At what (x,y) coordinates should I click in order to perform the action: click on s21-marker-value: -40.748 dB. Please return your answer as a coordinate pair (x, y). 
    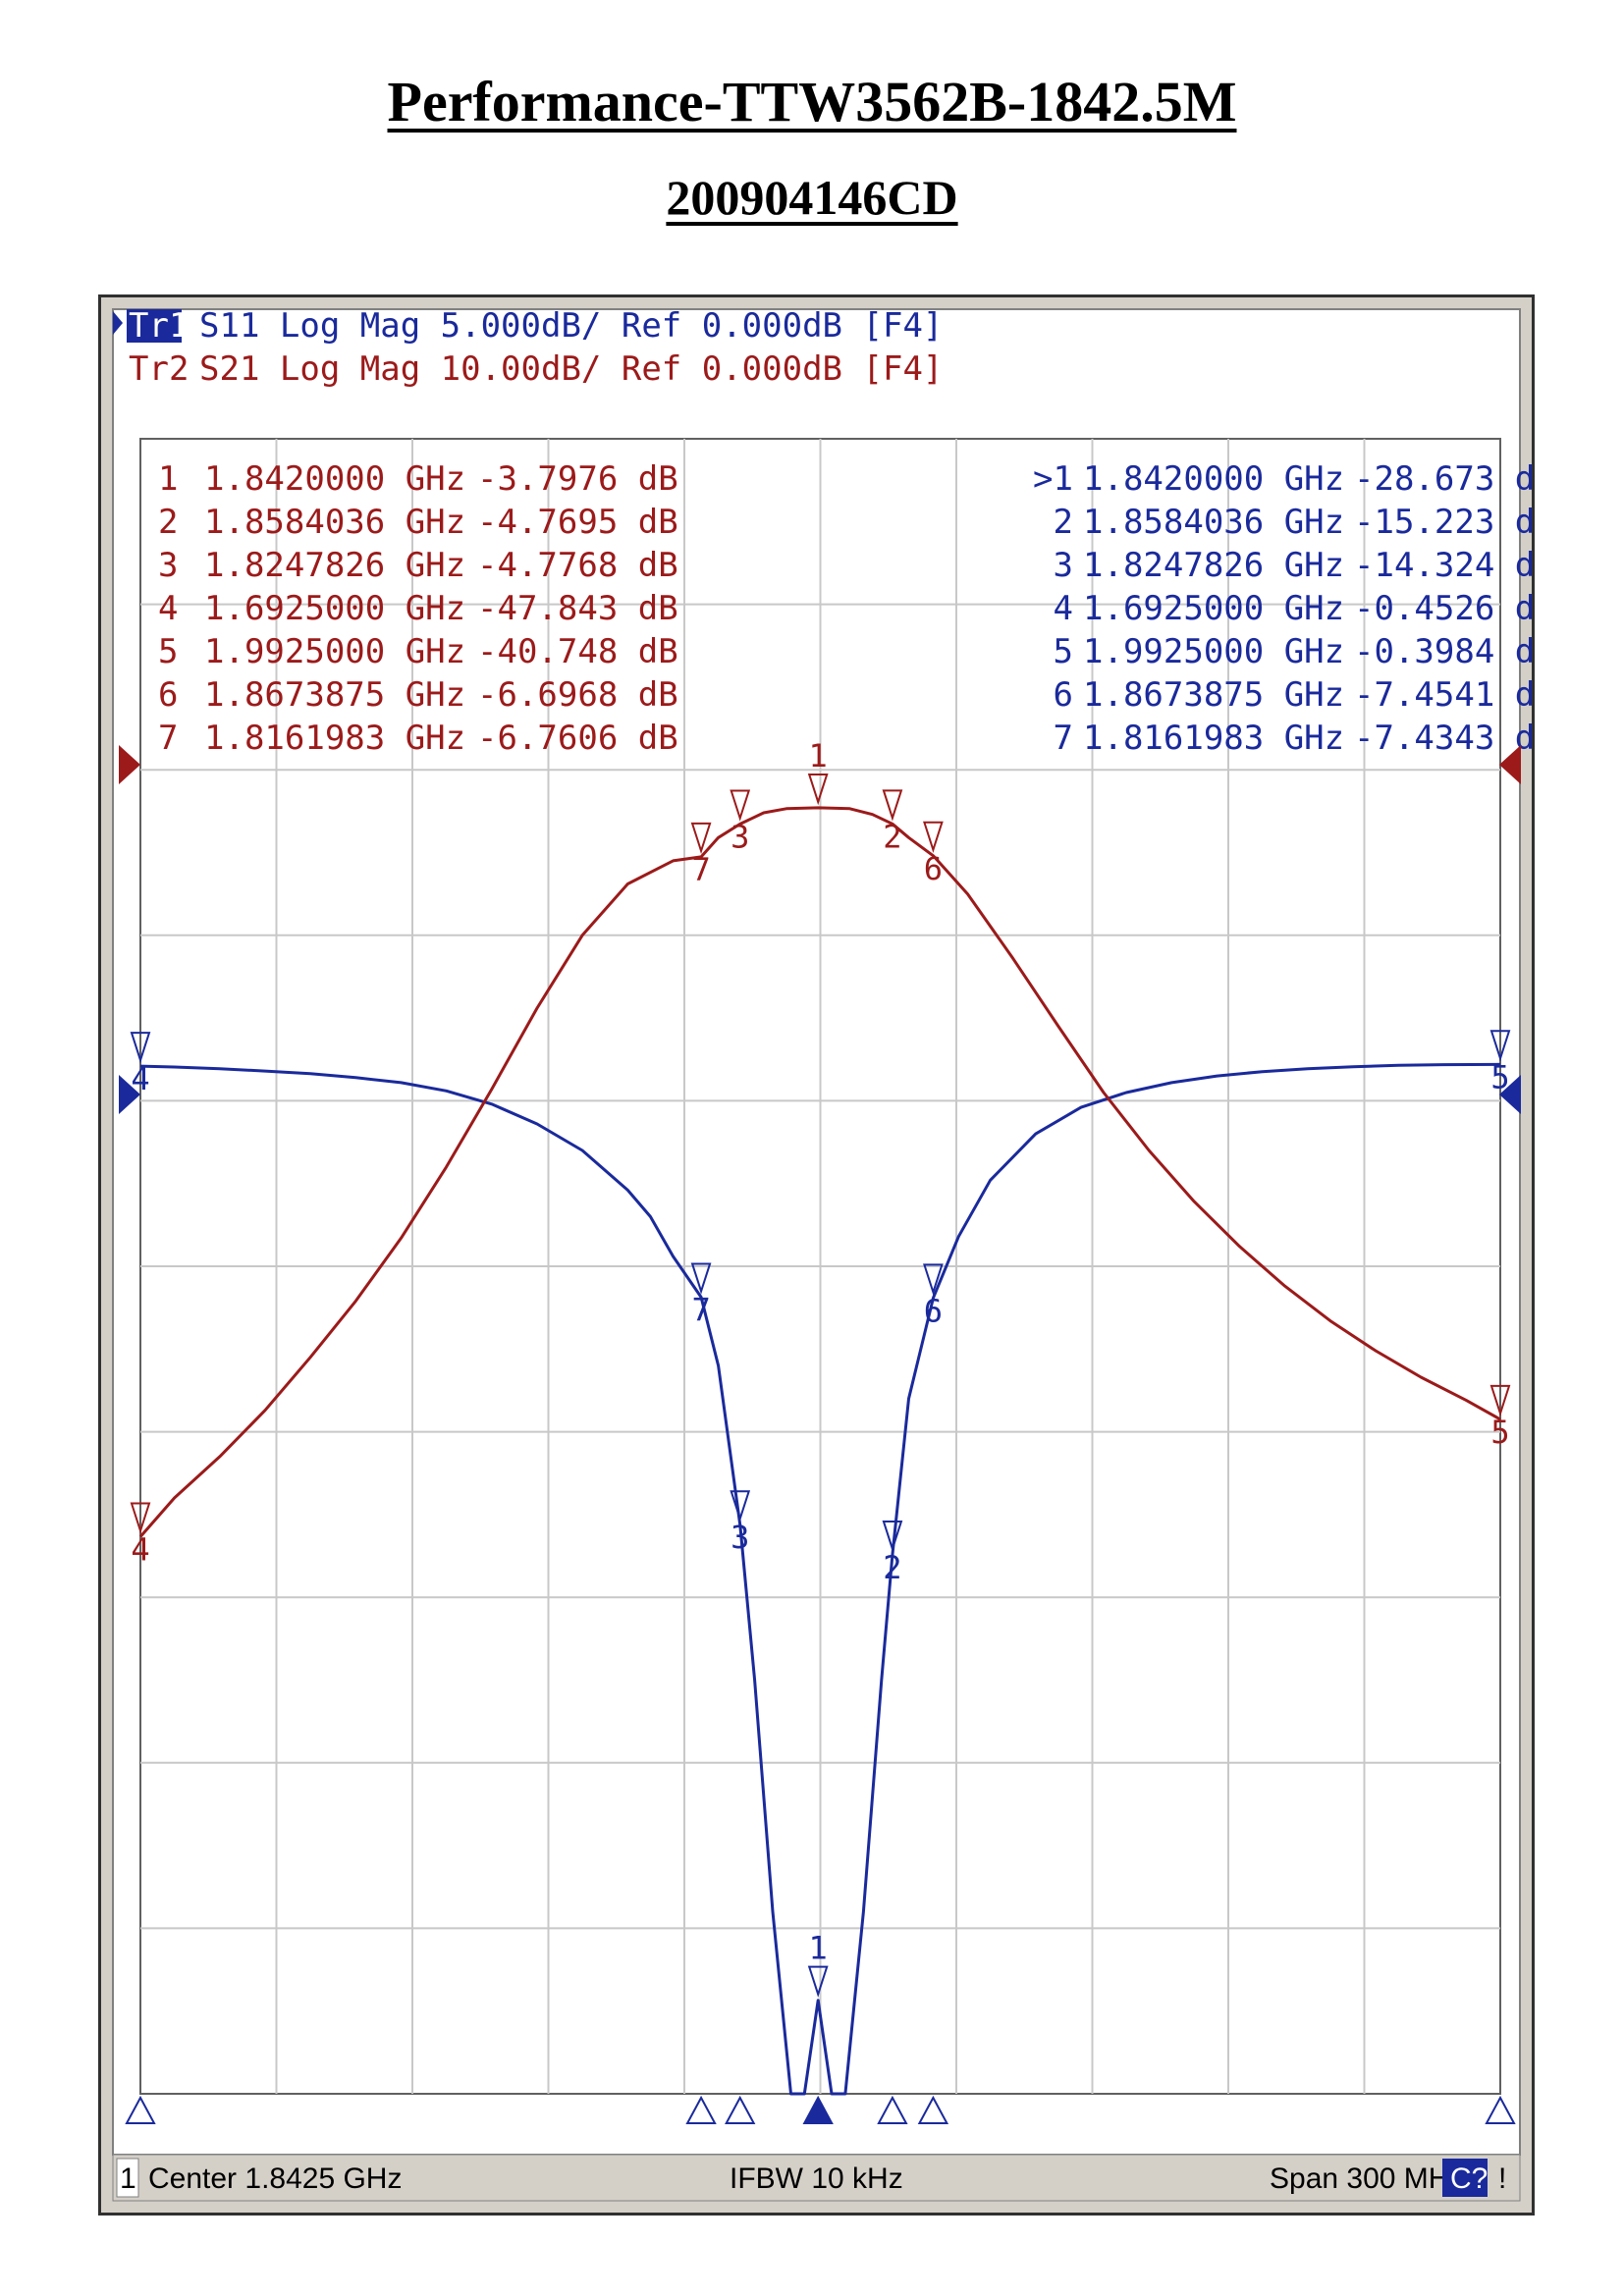
    Looking at the image, I should click on (577, 651).